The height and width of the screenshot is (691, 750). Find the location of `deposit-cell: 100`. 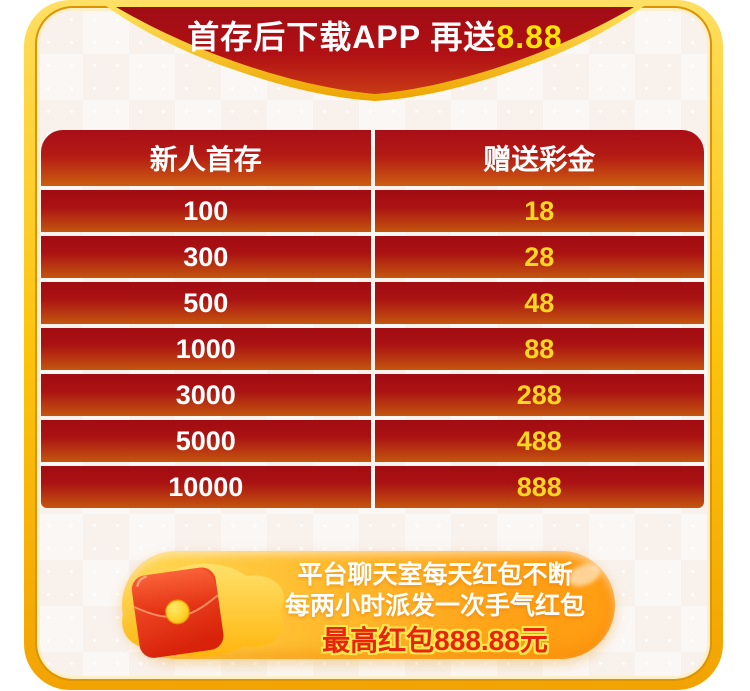

deposit-cell: 100 is located at coordinates (206, 211).